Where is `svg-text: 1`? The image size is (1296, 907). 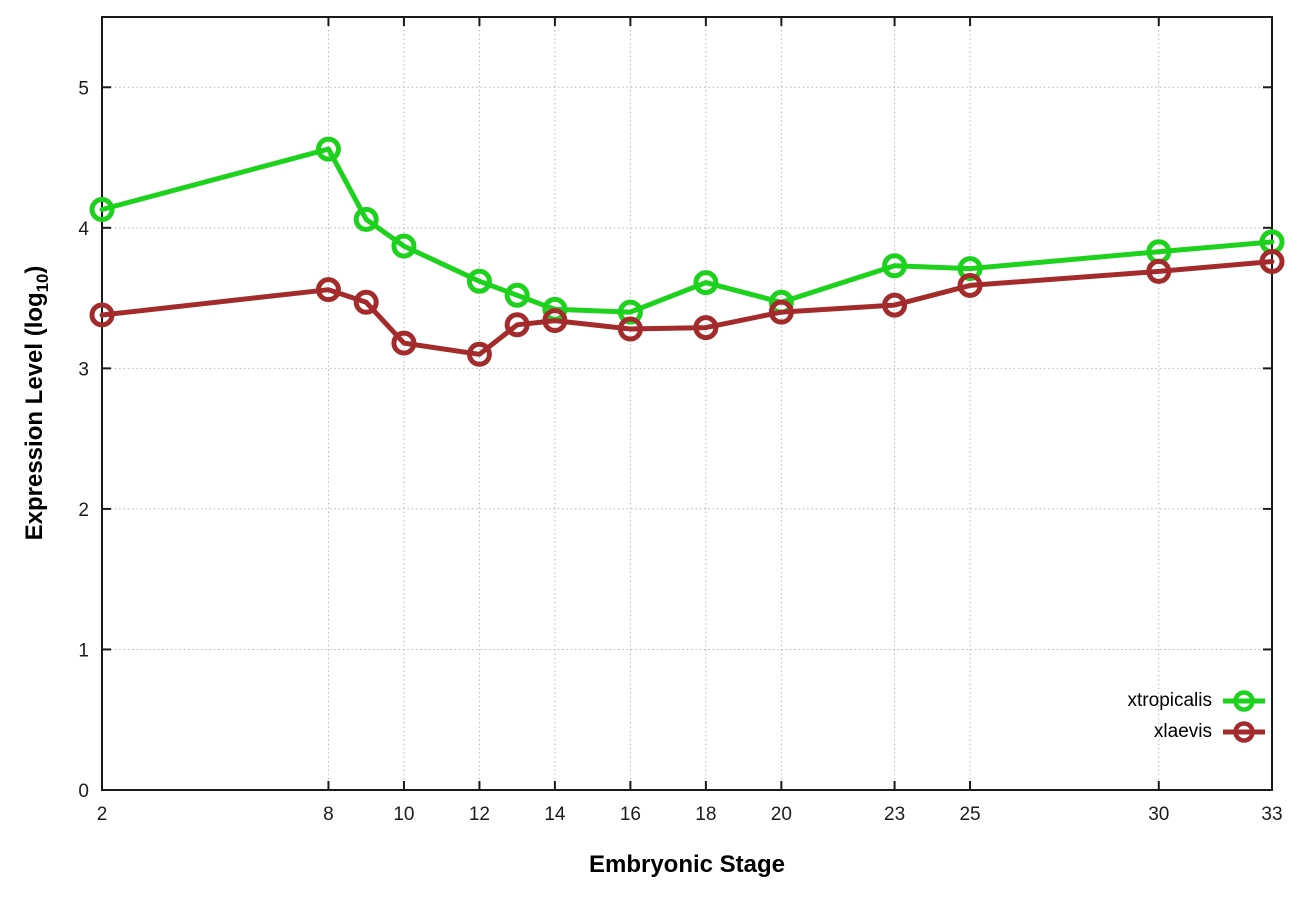
svg-text: 1 is located at coordinates (83, 650).